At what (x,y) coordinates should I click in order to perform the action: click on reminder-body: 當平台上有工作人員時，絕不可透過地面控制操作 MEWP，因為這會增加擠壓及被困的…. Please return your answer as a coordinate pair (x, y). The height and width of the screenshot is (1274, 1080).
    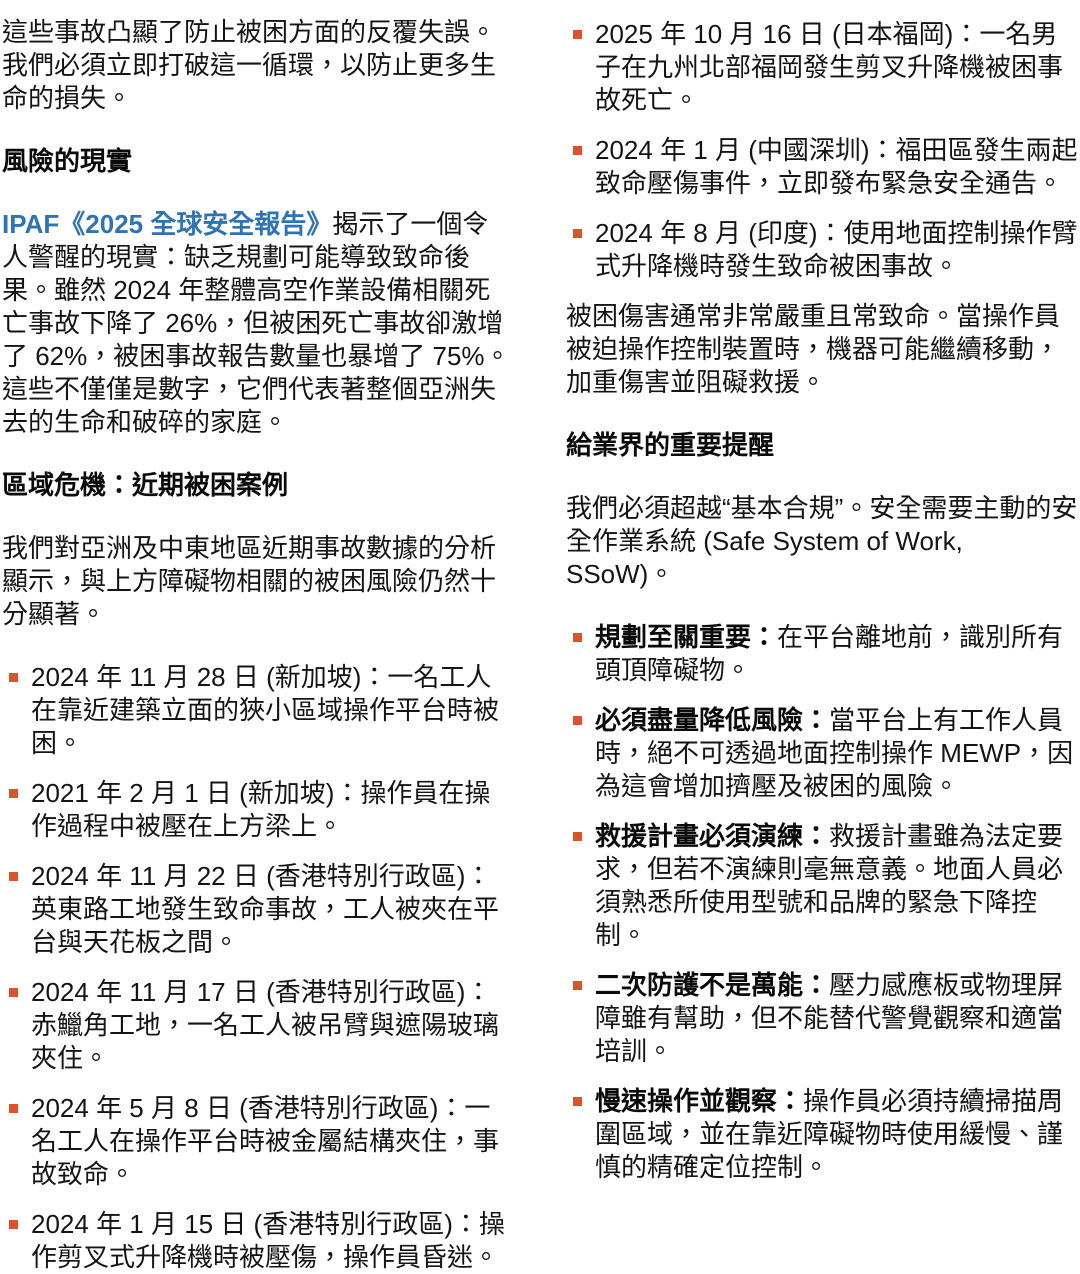
    Looking at the image, I should click on (834, 753).